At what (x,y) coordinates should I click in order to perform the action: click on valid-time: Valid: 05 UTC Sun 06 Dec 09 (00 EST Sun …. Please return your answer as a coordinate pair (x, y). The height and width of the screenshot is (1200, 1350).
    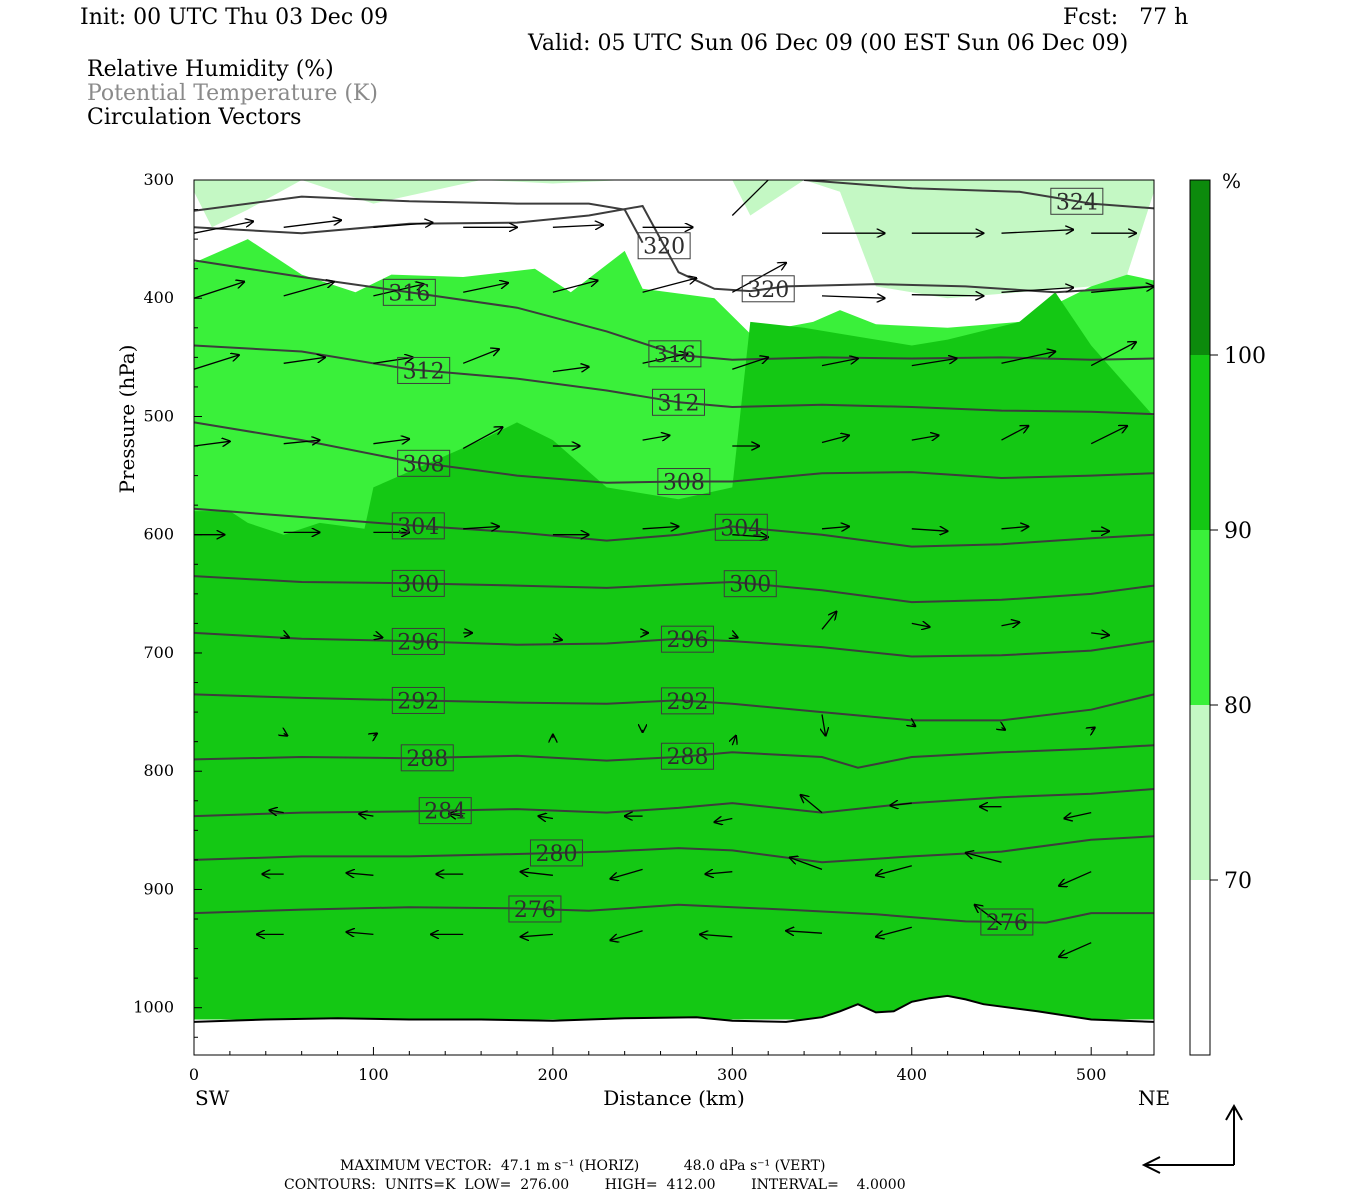
    Looking at the image, I should click on (828, 43).